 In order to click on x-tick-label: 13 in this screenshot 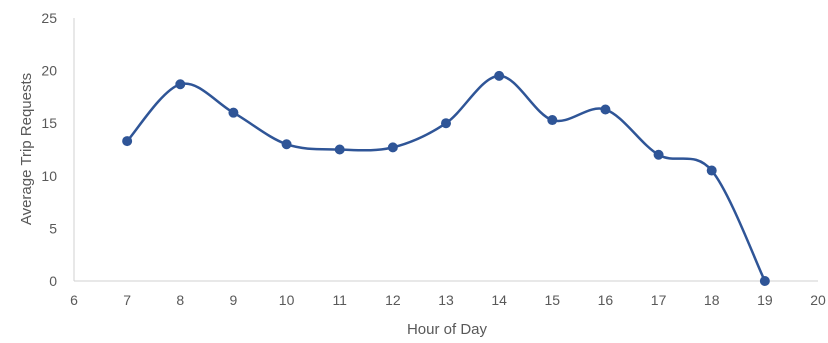, I will do `click(446, 300)`.